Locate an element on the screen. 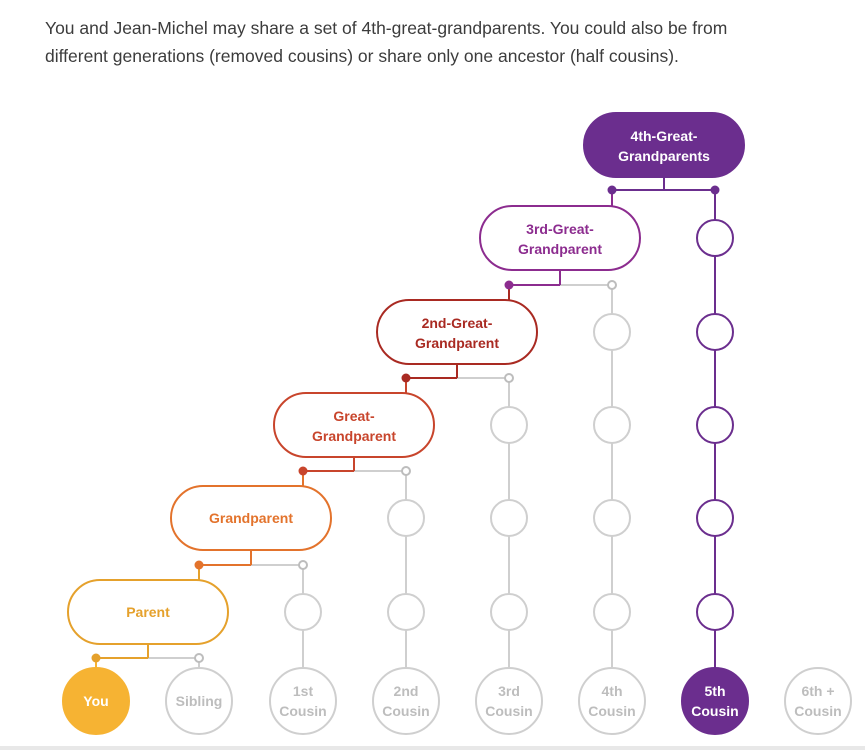  2nd-cousin-label: Cousin is located at coordinates (405, 711).